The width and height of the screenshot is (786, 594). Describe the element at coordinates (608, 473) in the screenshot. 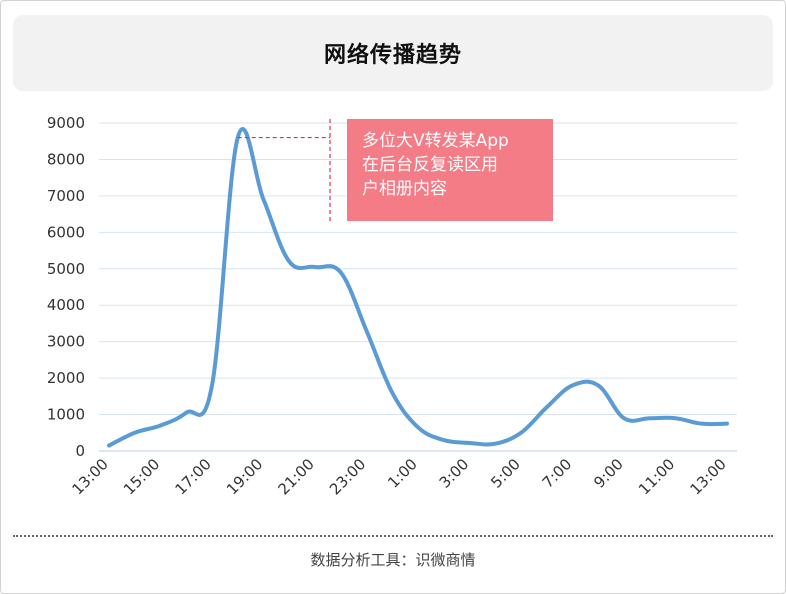

I see `x-tick-label: 9:00` at that location.